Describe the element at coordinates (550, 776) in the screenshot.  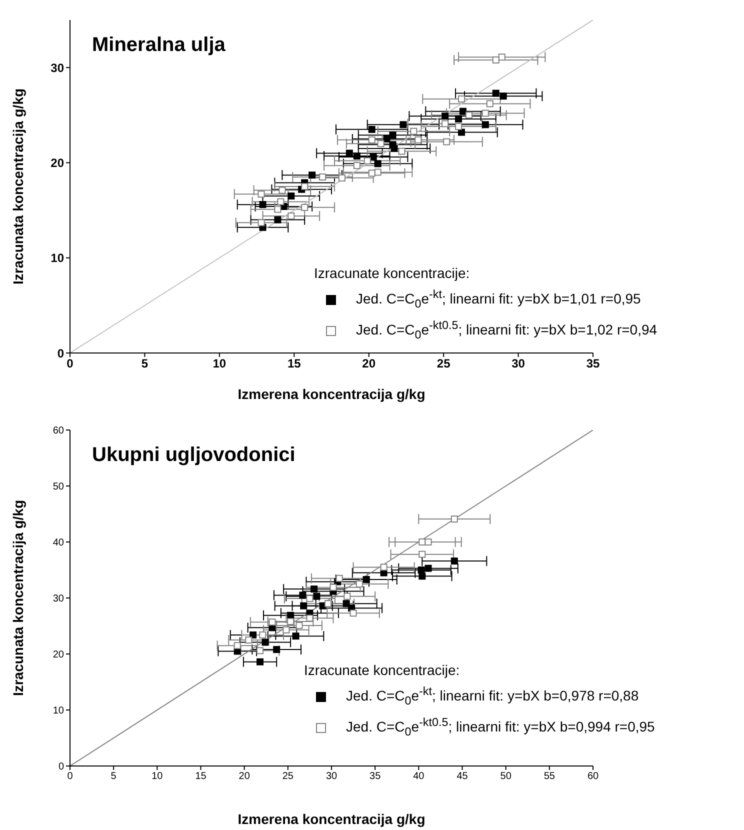
I see `x-tick-label: 55` at that location.